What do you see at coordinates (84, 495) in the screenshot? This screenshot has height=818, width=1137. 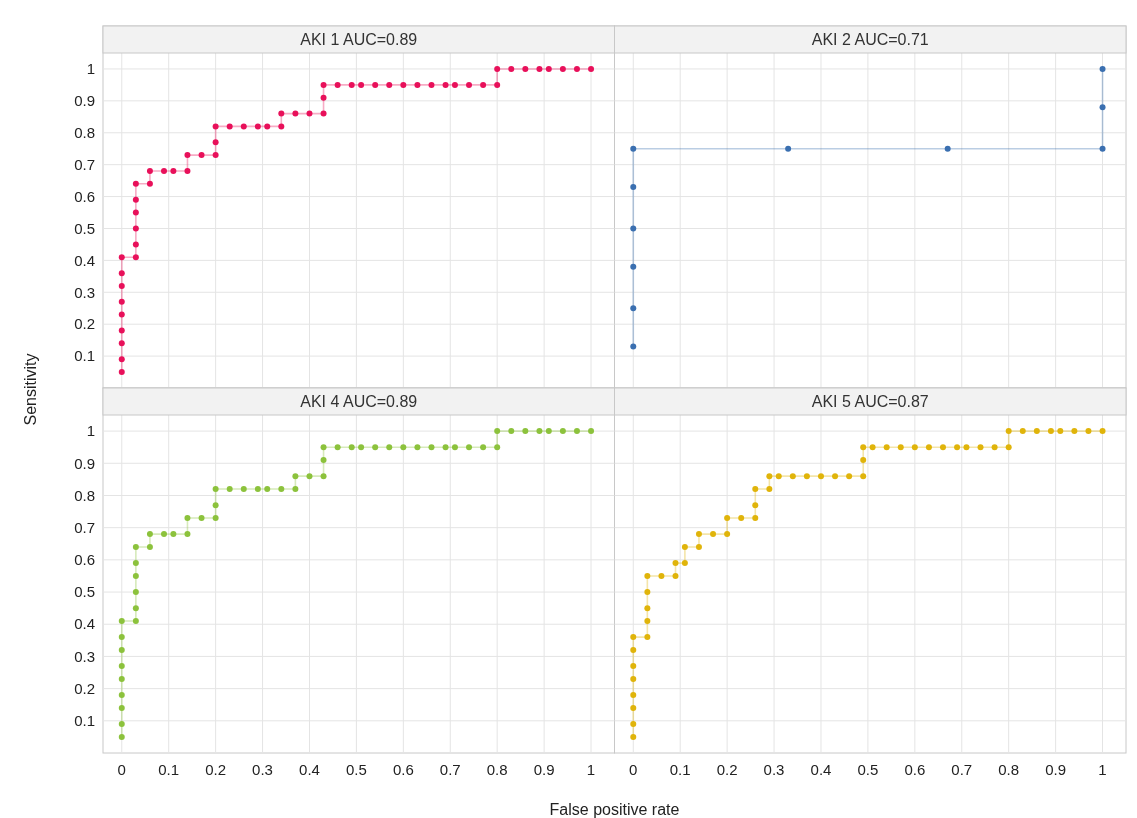 I see `y-tick-label: 0.8` at bounding box center [84, 495].